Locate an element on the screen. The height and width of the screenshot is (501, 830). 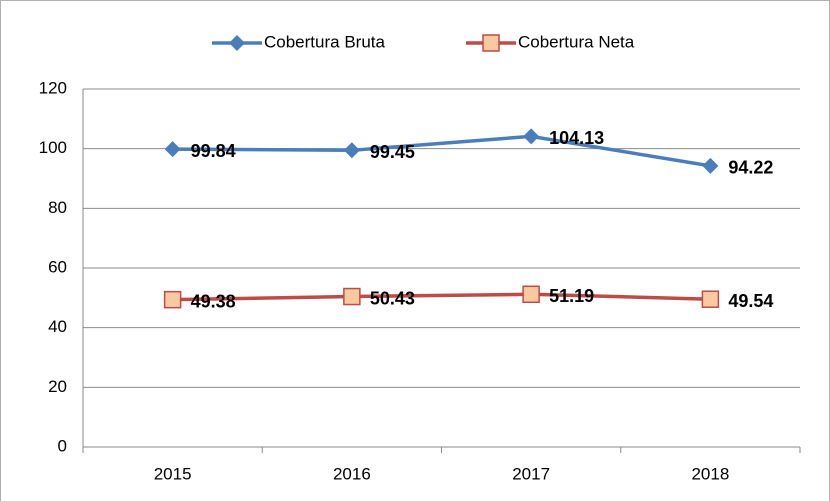
y-tick-label: 0 is located at coordinates (62, 445).